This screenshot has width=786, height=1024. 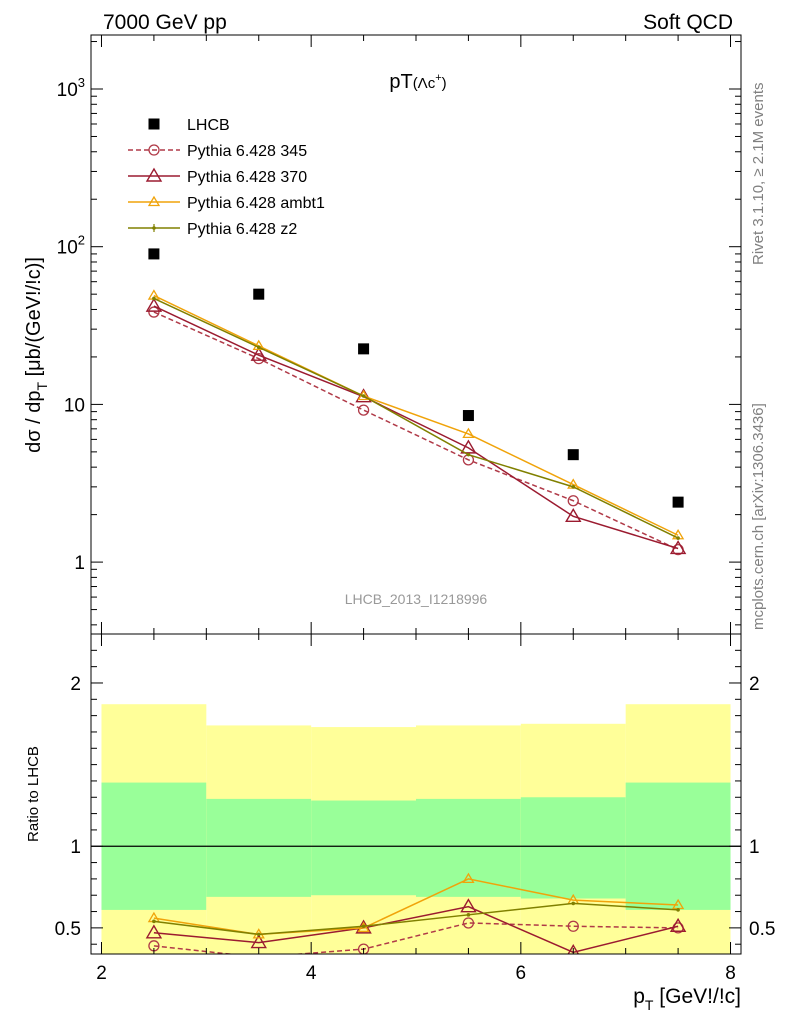 What do you see at coordinates (154, 201) in the screenshot?
I see `legend-marker-pythia-6-428-ambt1` at bounding box center [154, 201].